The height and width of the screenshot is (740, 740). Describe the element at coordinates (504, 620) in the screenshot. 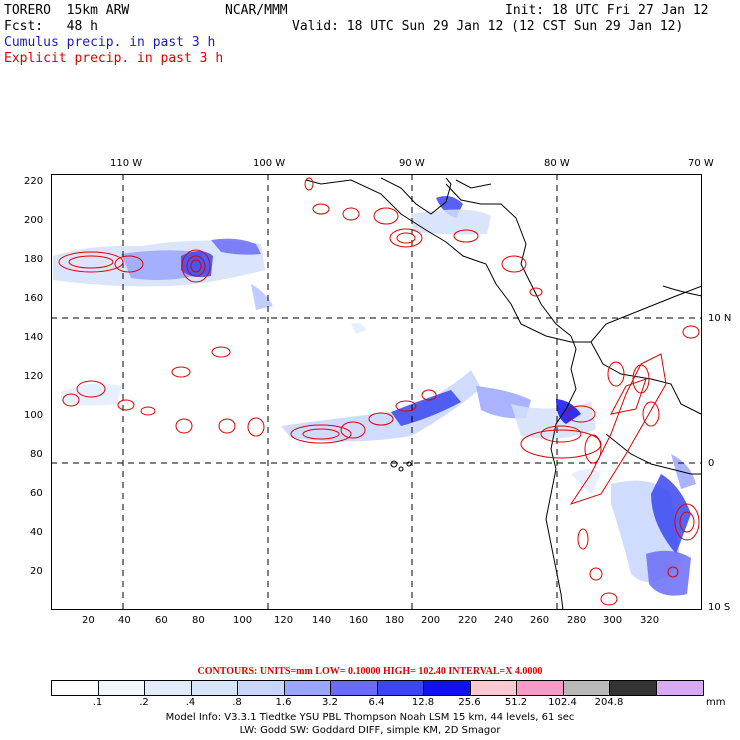

I see `x-tick-label: 240` at that location.